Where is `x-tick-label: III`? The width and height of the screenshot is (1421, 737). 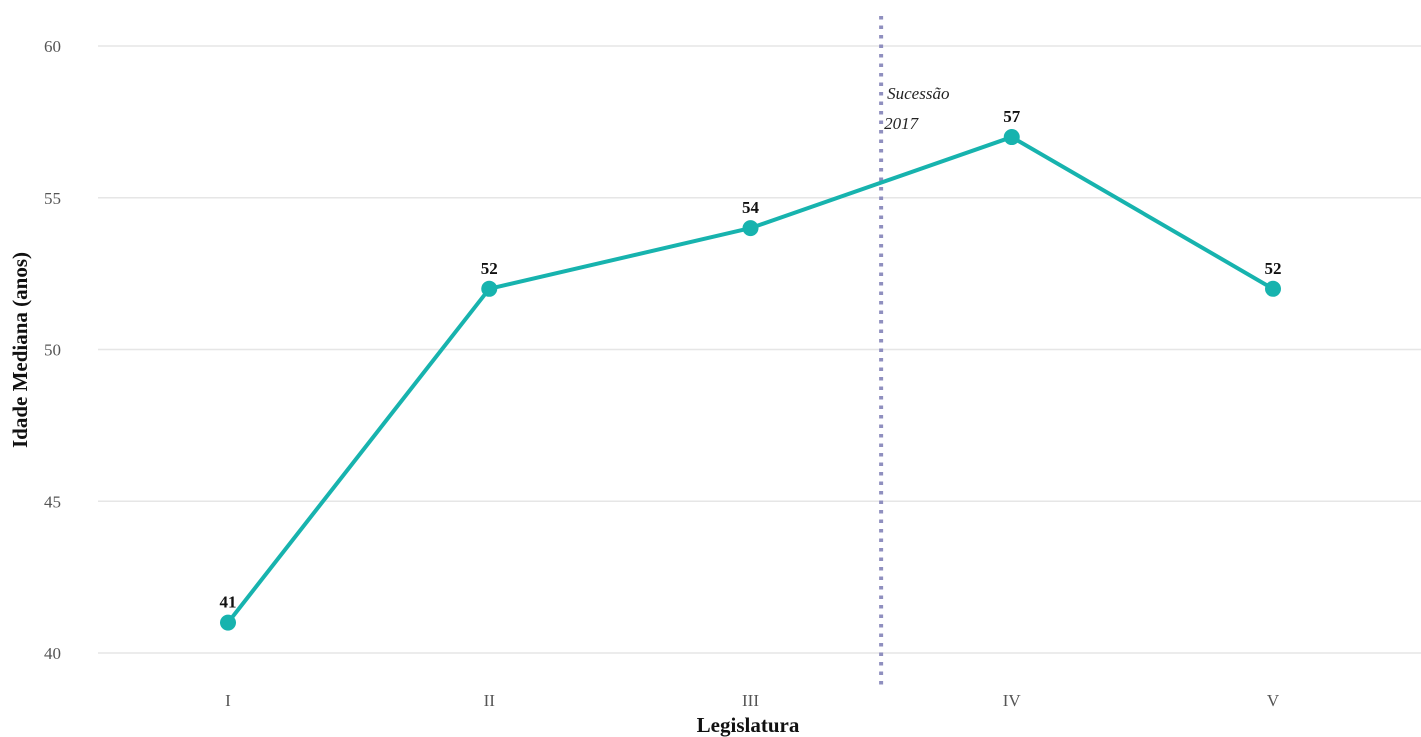
x-tick-label: III is located at coordinates (750, 700).